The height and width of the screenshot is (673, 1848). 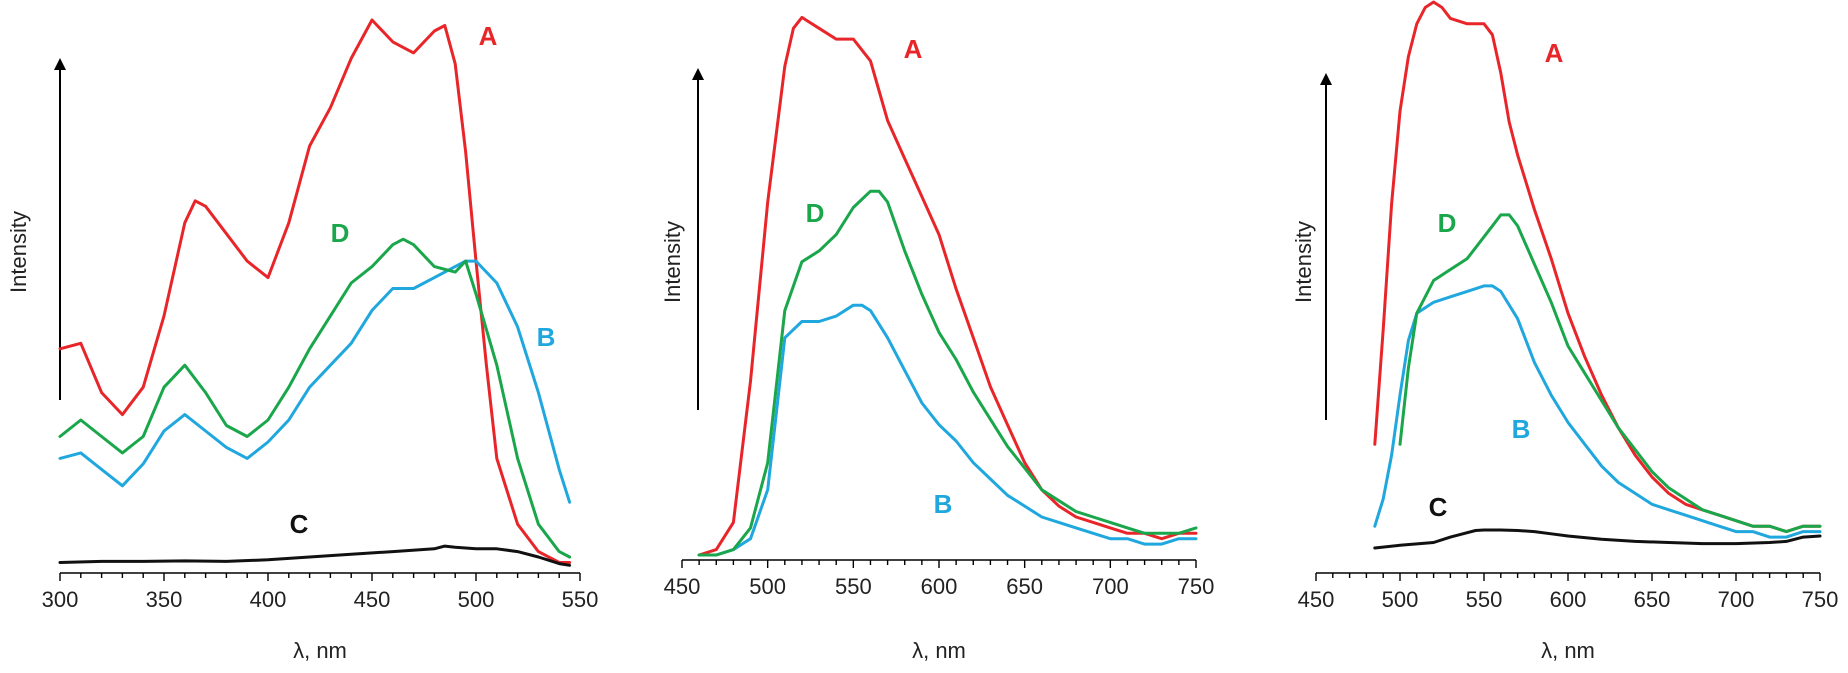 What do you see at coordinates (60, 599) in the screenshot?
I see `x-tick-label: 300` at bounding box center [60, 599].